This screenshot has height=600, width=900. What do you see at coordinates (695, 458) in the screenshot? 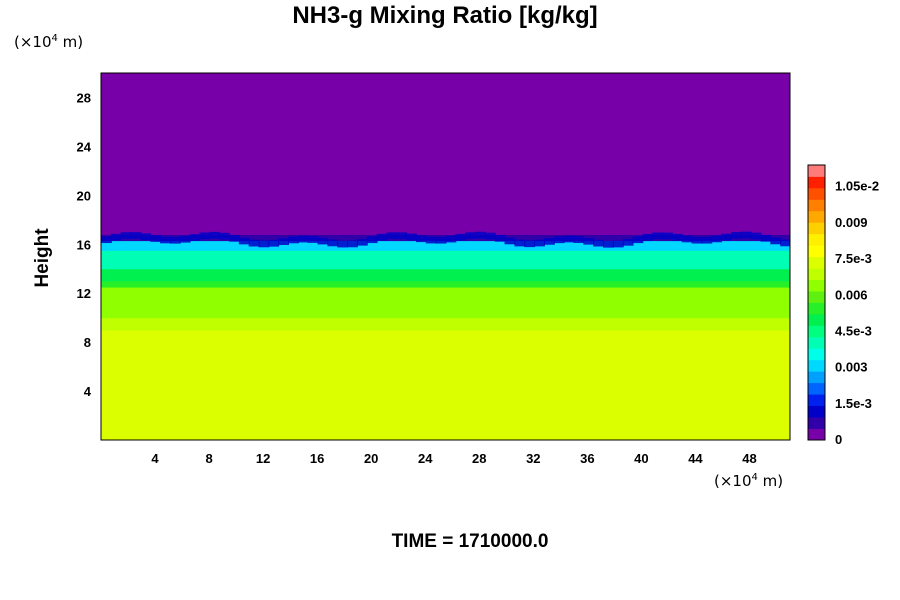
I see `x-tick-label: 44` at bounding box center [695, 458].